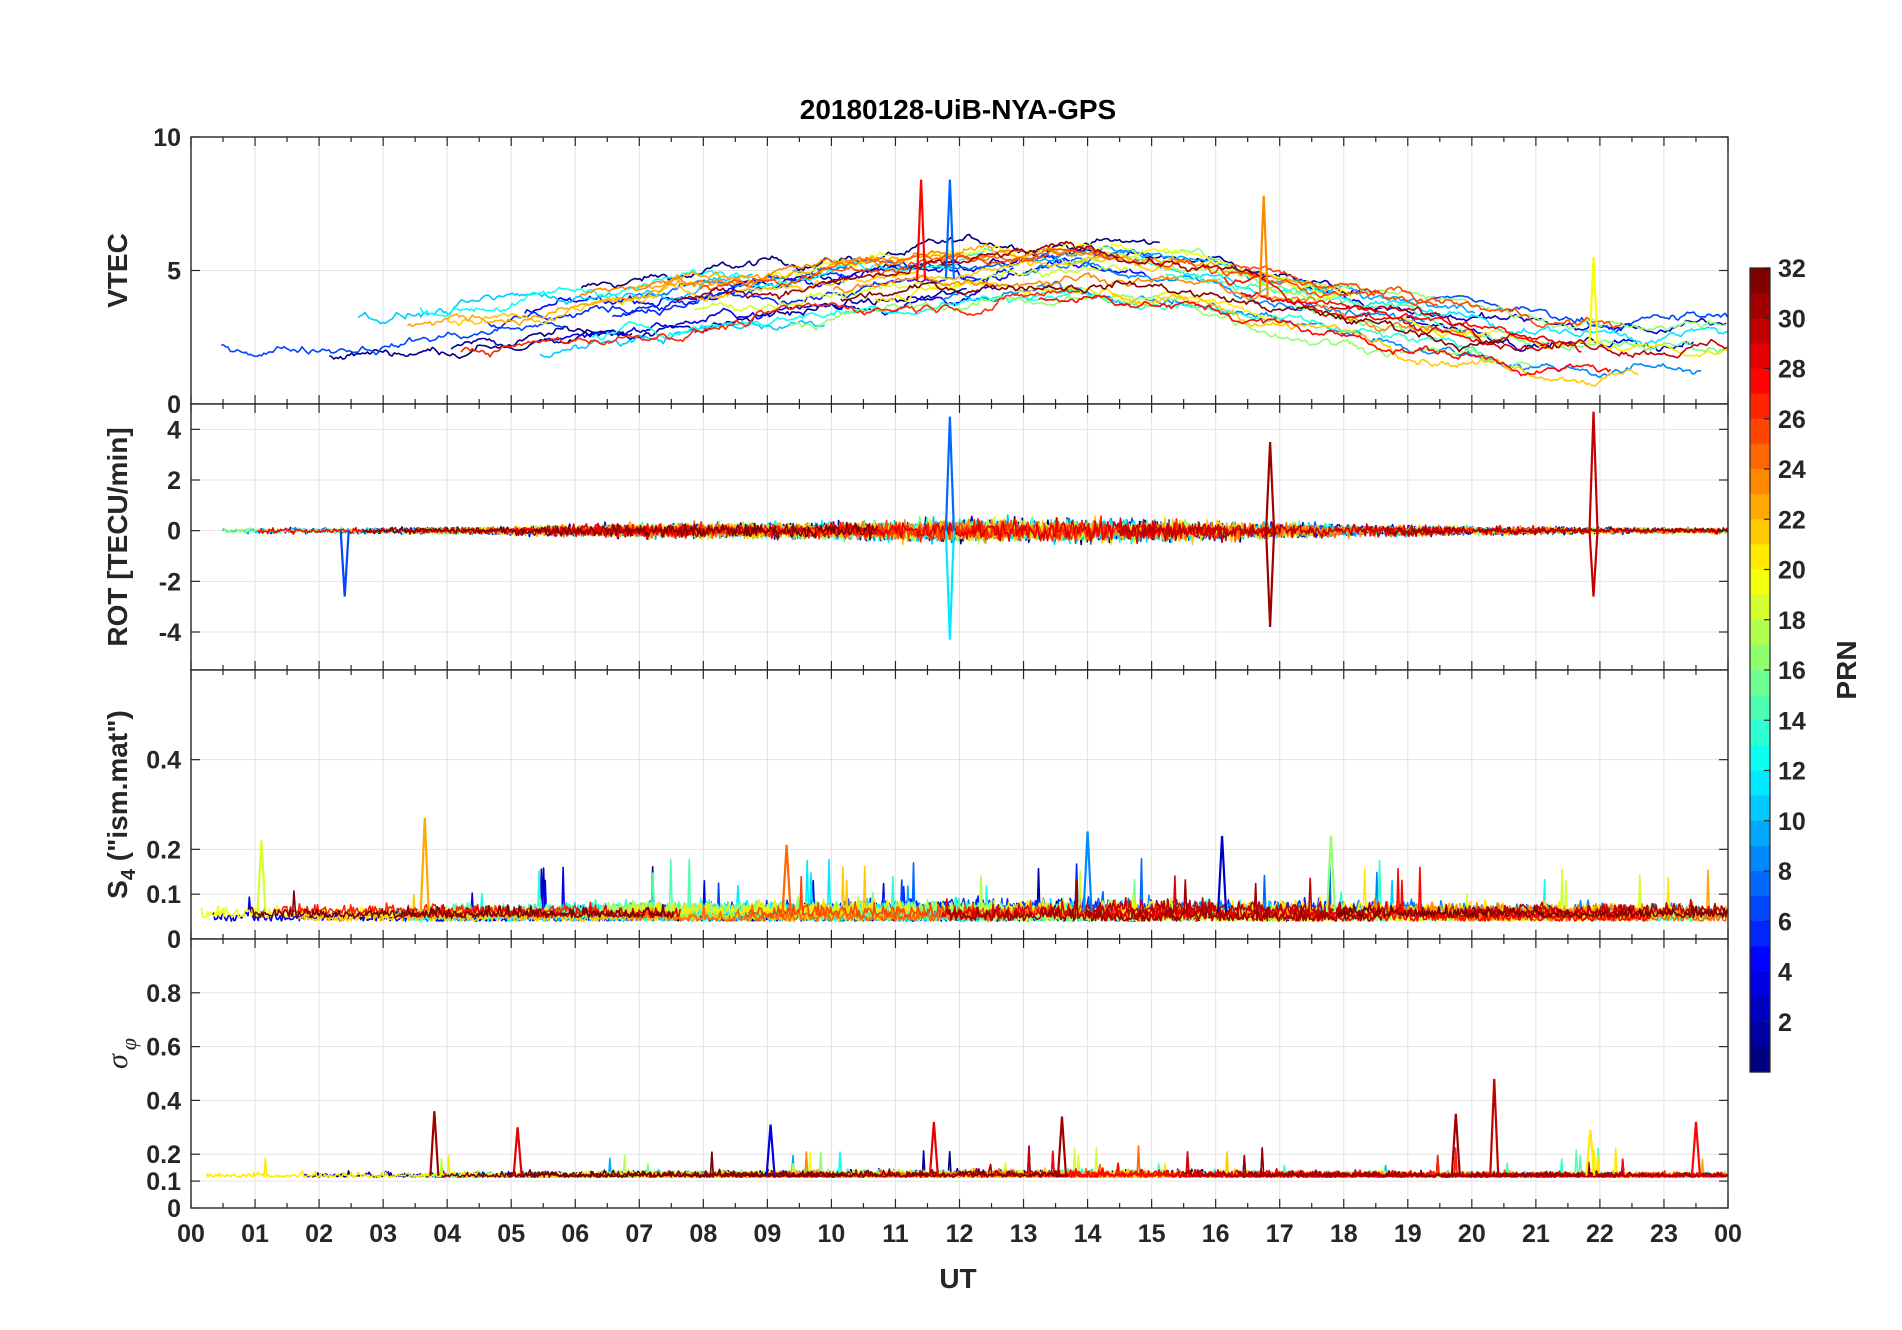 The width and height of the screenshot is (1902, 1330). What do you see at coordinates (255, 1234) in the screenshot?
I see `x-tick-label: 01` at bounding box center [255, 1234].